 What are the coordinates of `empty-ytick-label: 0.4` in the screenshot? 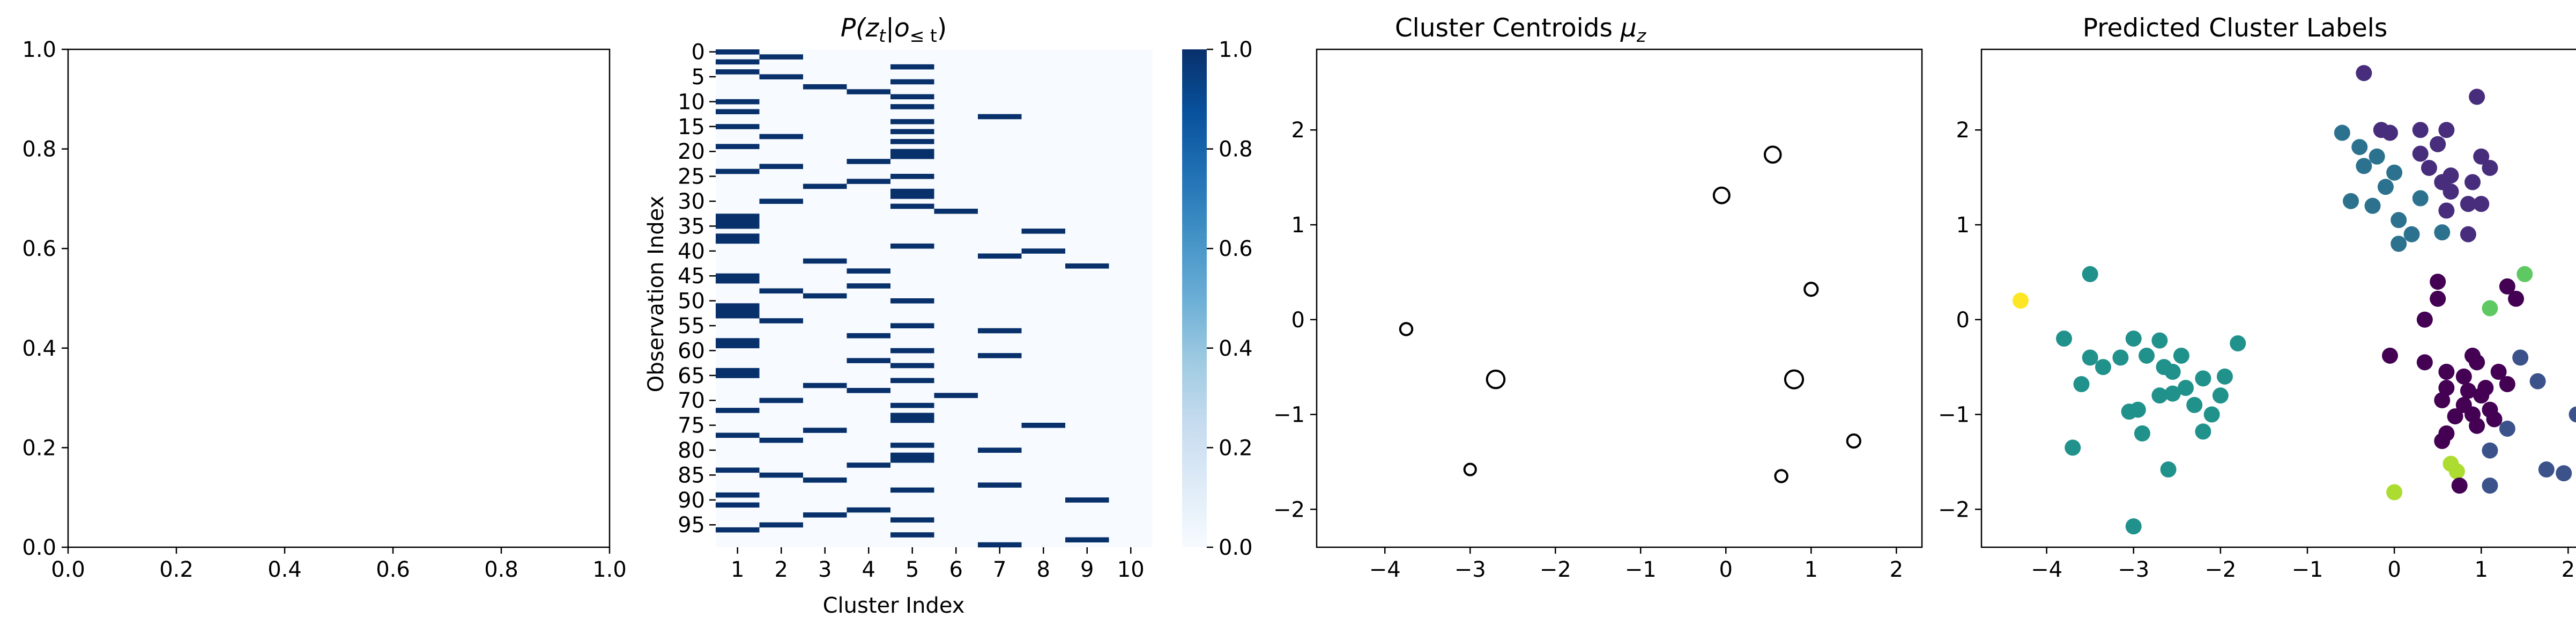 It's located at (39, 348).